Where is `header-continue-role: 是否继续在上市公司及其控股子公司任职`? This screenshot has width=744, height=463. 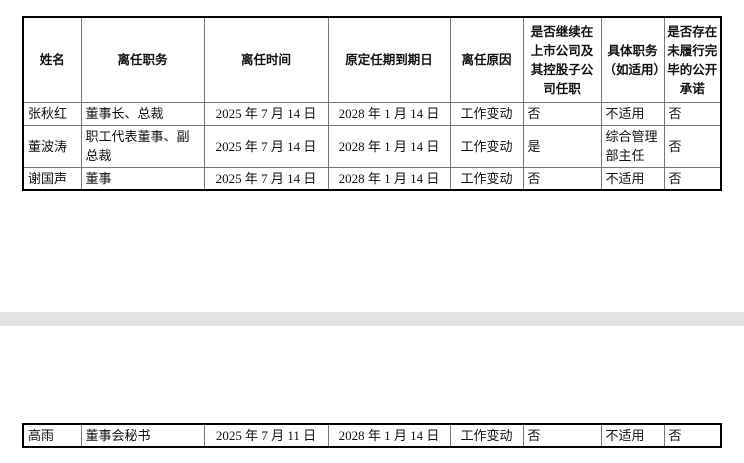
header-continue-role: 是否继续在上市公司及其控股子公司任职 is located at coordinates (562, 59).